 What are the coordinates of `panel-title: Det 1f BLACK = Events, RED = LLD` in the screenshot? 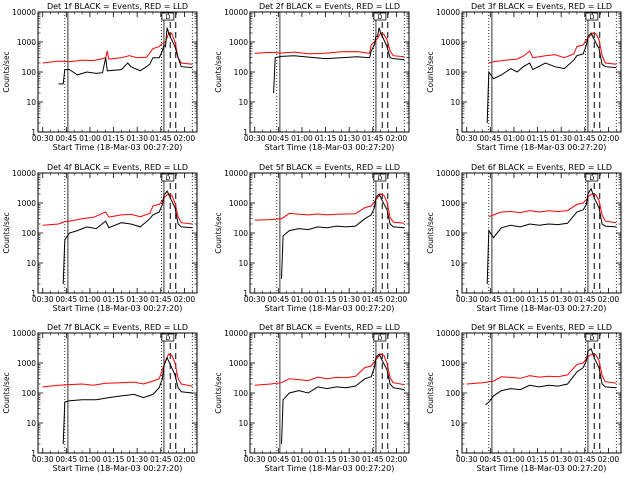 It's located at (117, 6).